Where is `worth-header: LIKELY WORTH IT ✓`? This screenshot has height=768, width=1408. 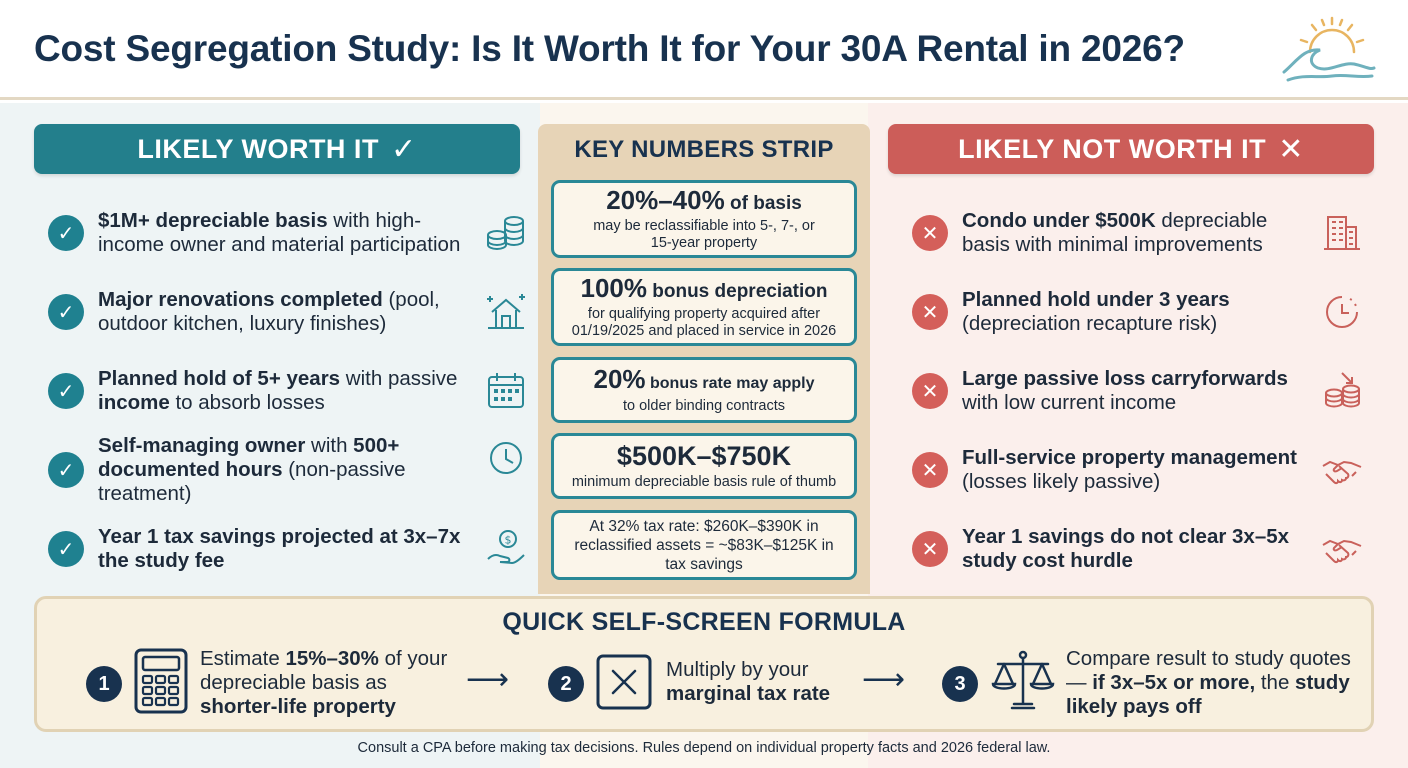
worth-header: LIKELY WORTH IT ✓ is located at coordinates (277, 149).